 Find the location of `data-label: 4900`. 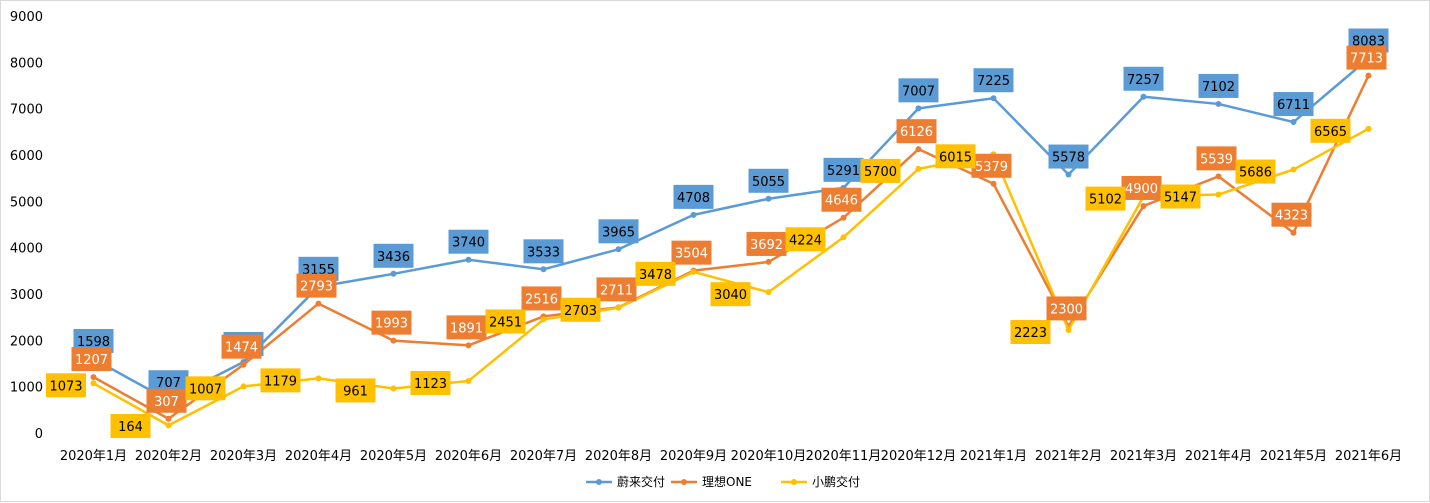

data-label: 4900 is located at coordinates (1141, 189).